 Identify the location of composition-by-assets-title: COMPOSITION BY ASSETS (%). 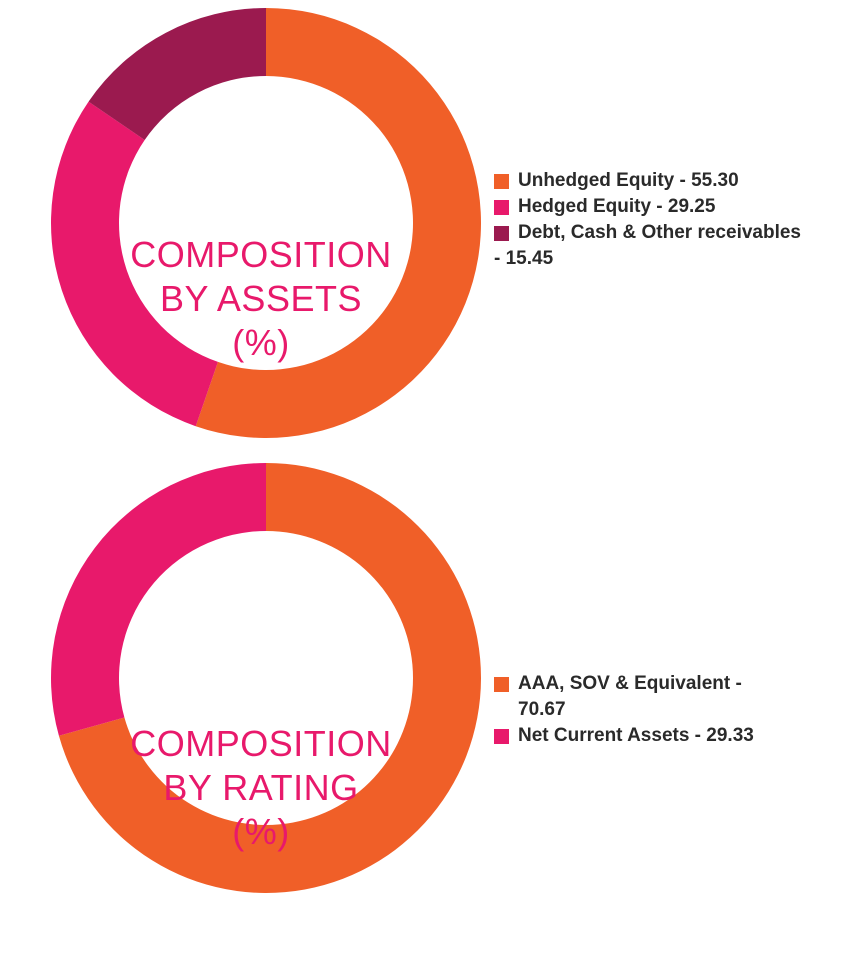
(261, 299).